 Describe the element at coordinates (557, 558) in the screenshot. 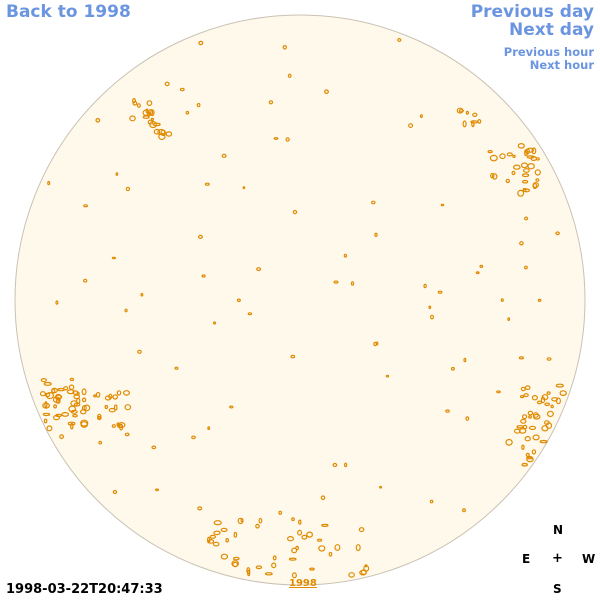

I see `compass-center: +` at that location.